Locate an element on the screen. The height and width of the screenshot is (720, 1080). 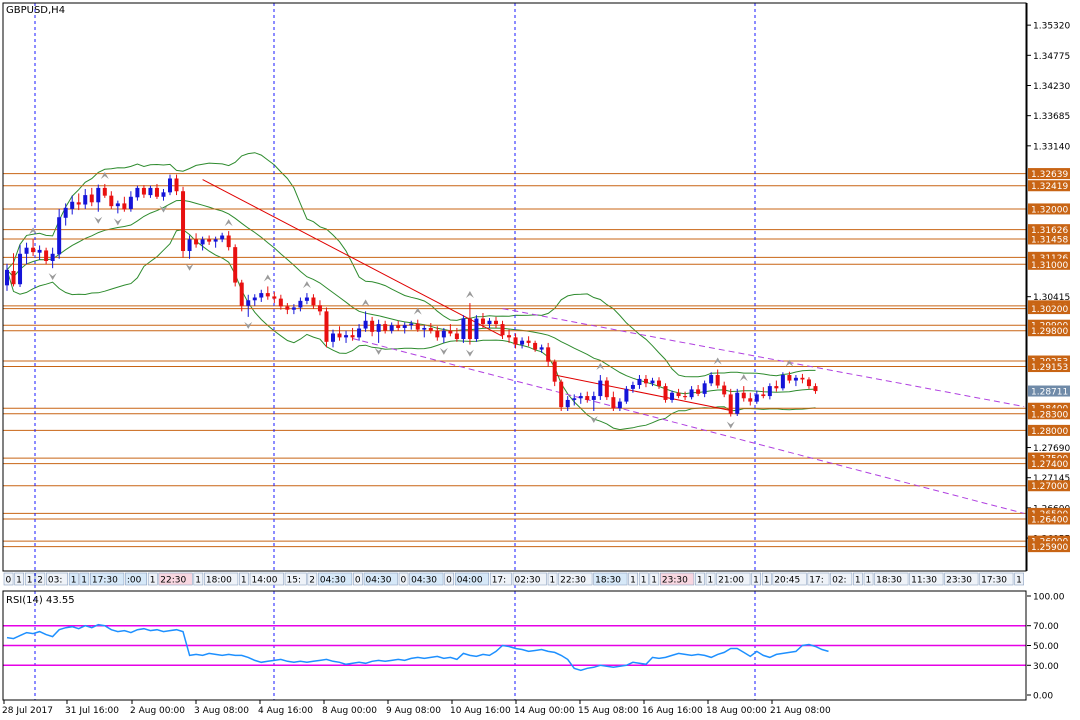
time-axis-label: 31 Jul 16:00 is located at coordinates (92, 711).